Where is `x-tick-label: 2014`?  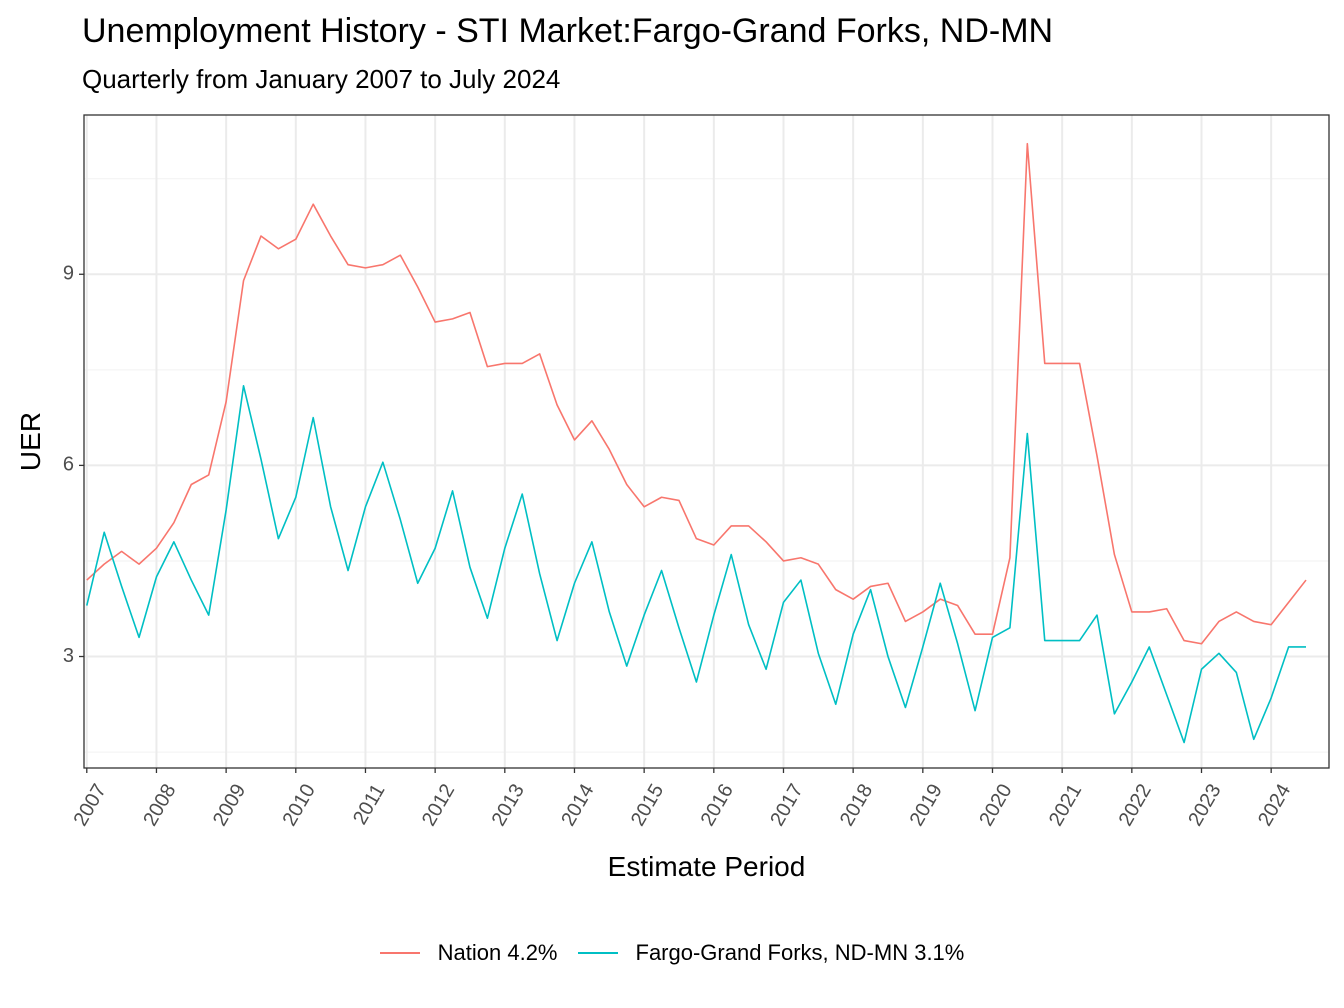
x-tick-label: 2014 is located at coordinates (577, 805).